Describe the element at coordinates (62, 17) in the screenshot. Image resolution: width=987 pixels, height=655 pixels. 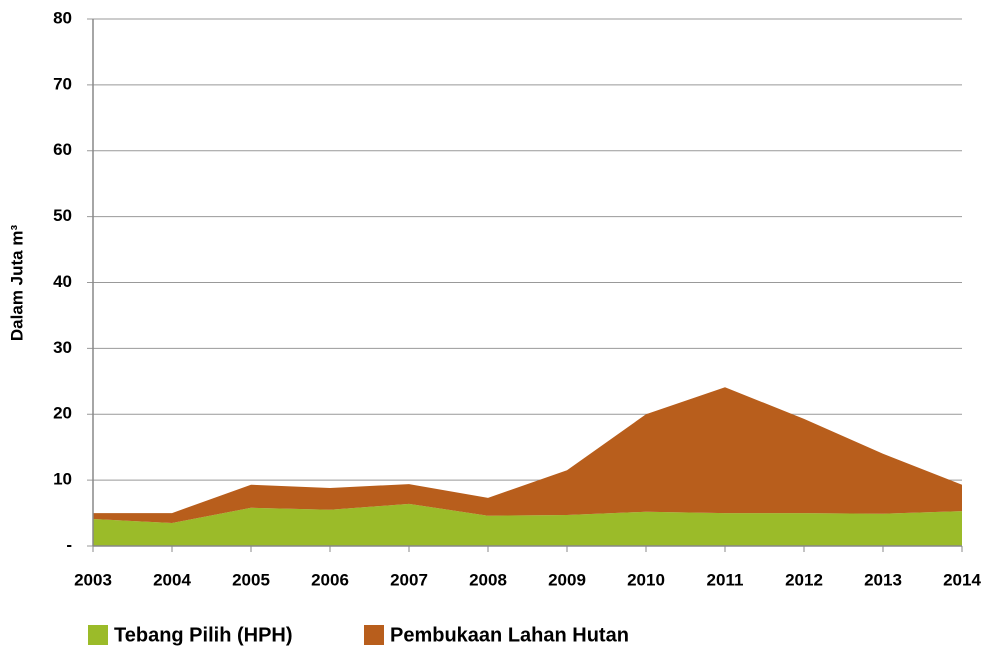
I see `y-tick-label: 80` at that location.